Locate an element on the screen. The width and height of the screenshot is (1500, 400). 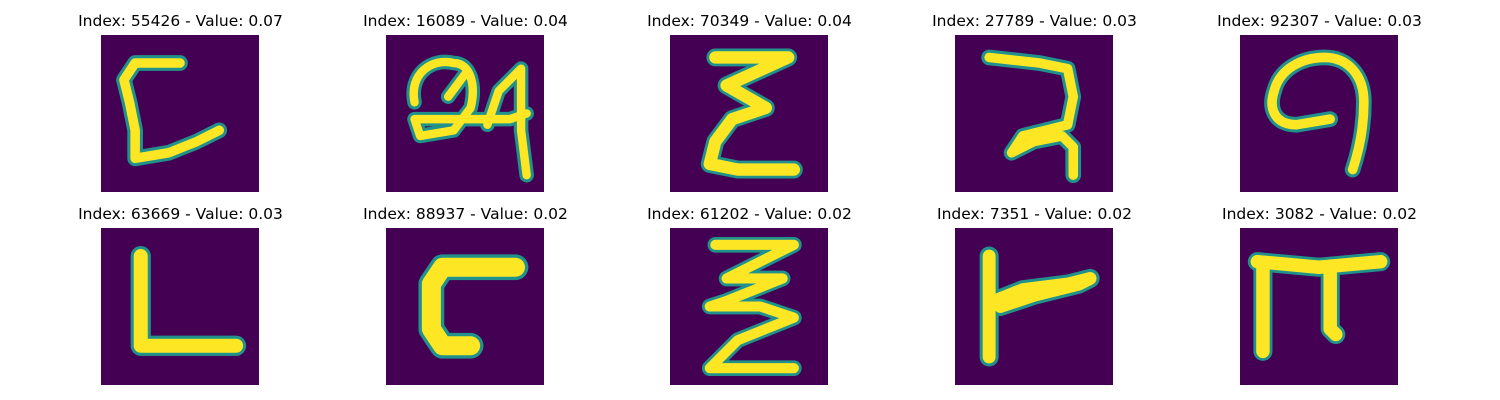
tile-title: Index: 70349 - Value: 0.04 is located at coordinates (749, 21).